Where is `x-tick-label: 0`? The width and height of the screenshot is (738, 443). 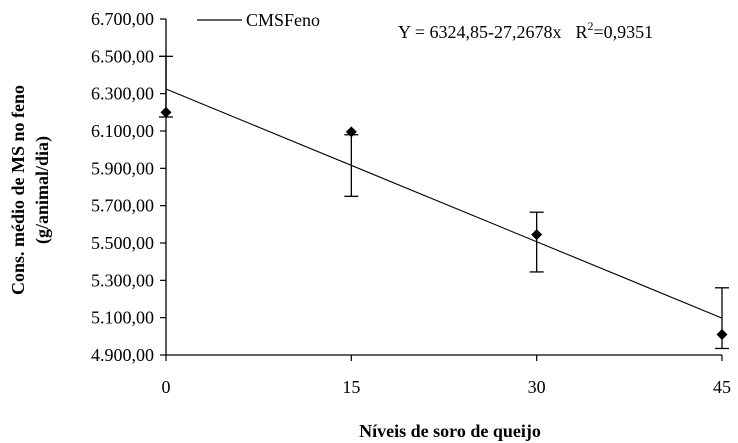
x-tick-label: 0 is located at coordinates (166, 387).